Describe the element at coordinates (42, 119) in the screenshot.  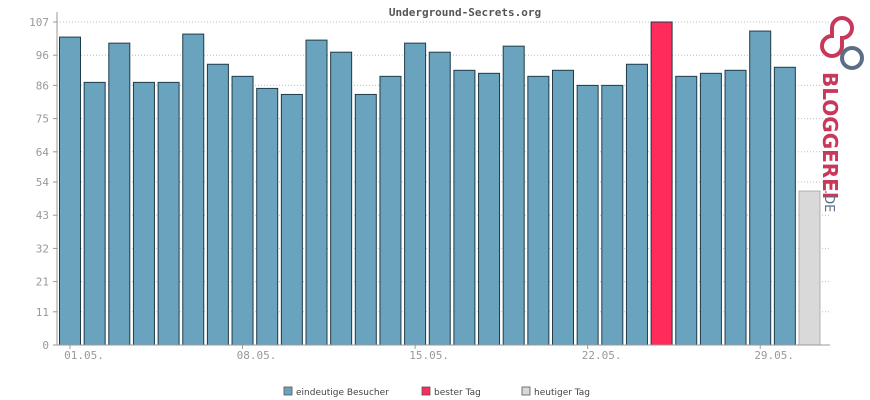
I see `y-tick-label: 75` at that location.